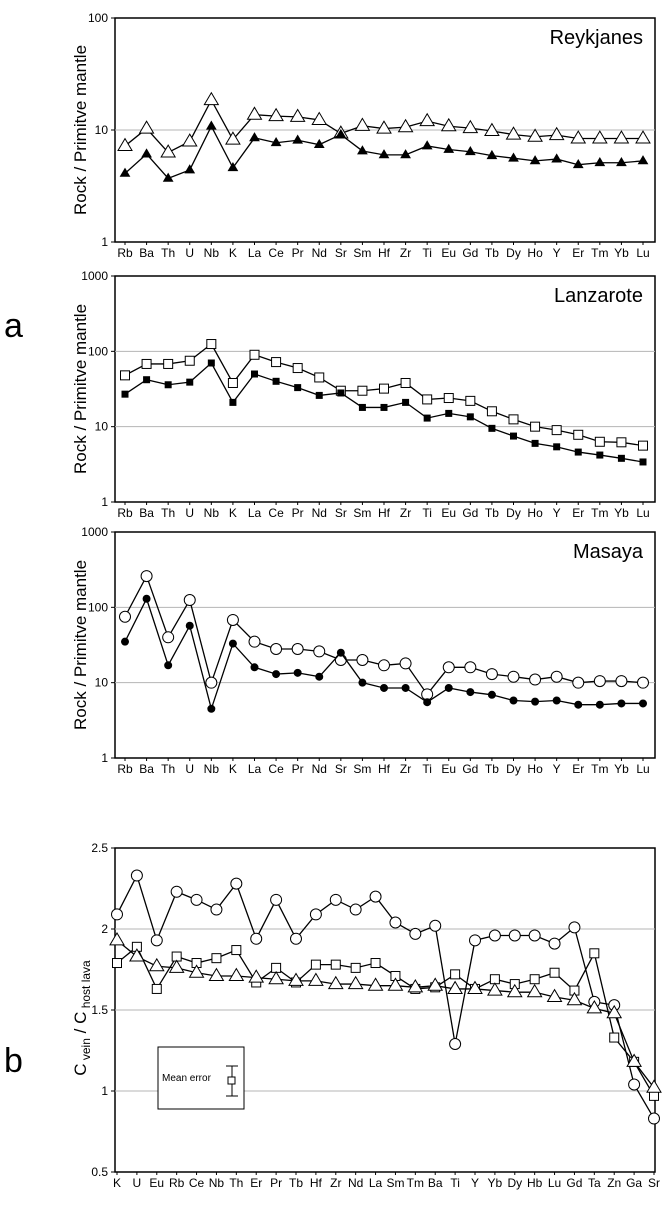  Describe the element at coordinates (80, 389) in the screenshot. I see `y-axis-label: Rock / Primitve mantle` at that location.